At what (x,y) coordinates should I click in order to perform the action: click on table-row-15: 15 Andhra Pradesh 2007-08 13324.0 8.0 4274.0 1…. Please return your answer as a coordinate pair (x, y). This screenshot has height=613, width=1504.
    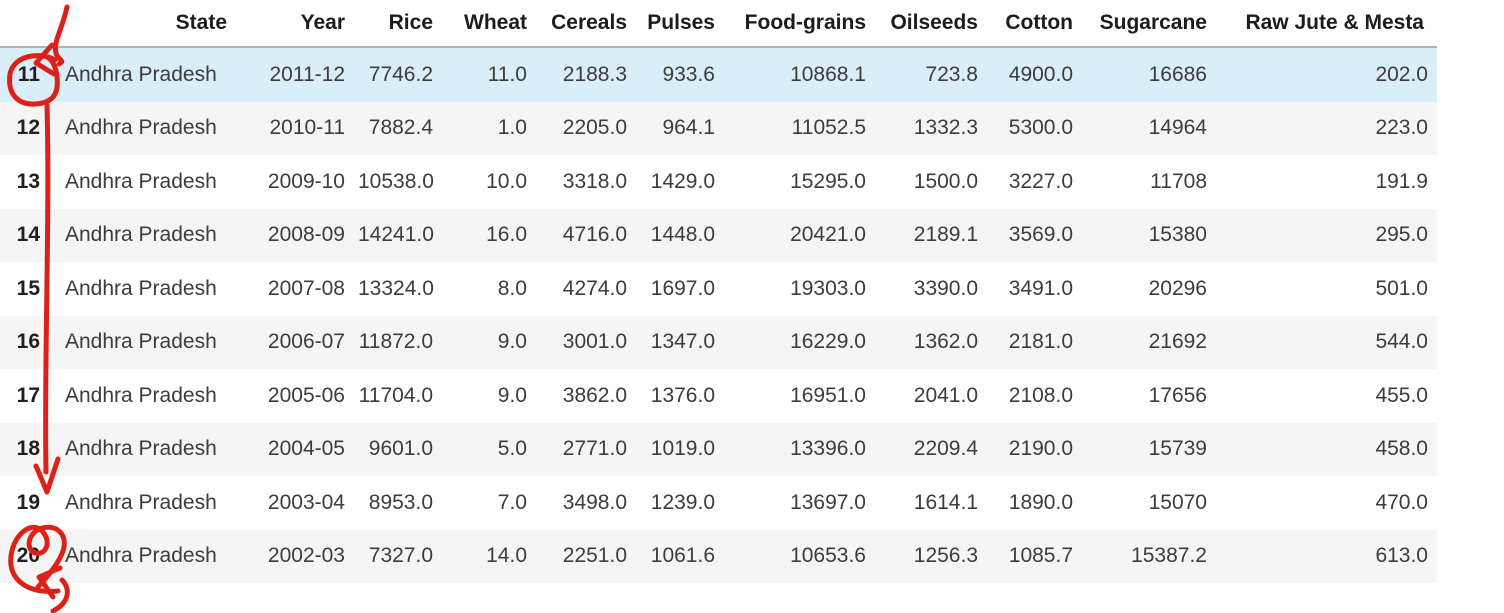
    Looking at the image, I should click on (718, 289).